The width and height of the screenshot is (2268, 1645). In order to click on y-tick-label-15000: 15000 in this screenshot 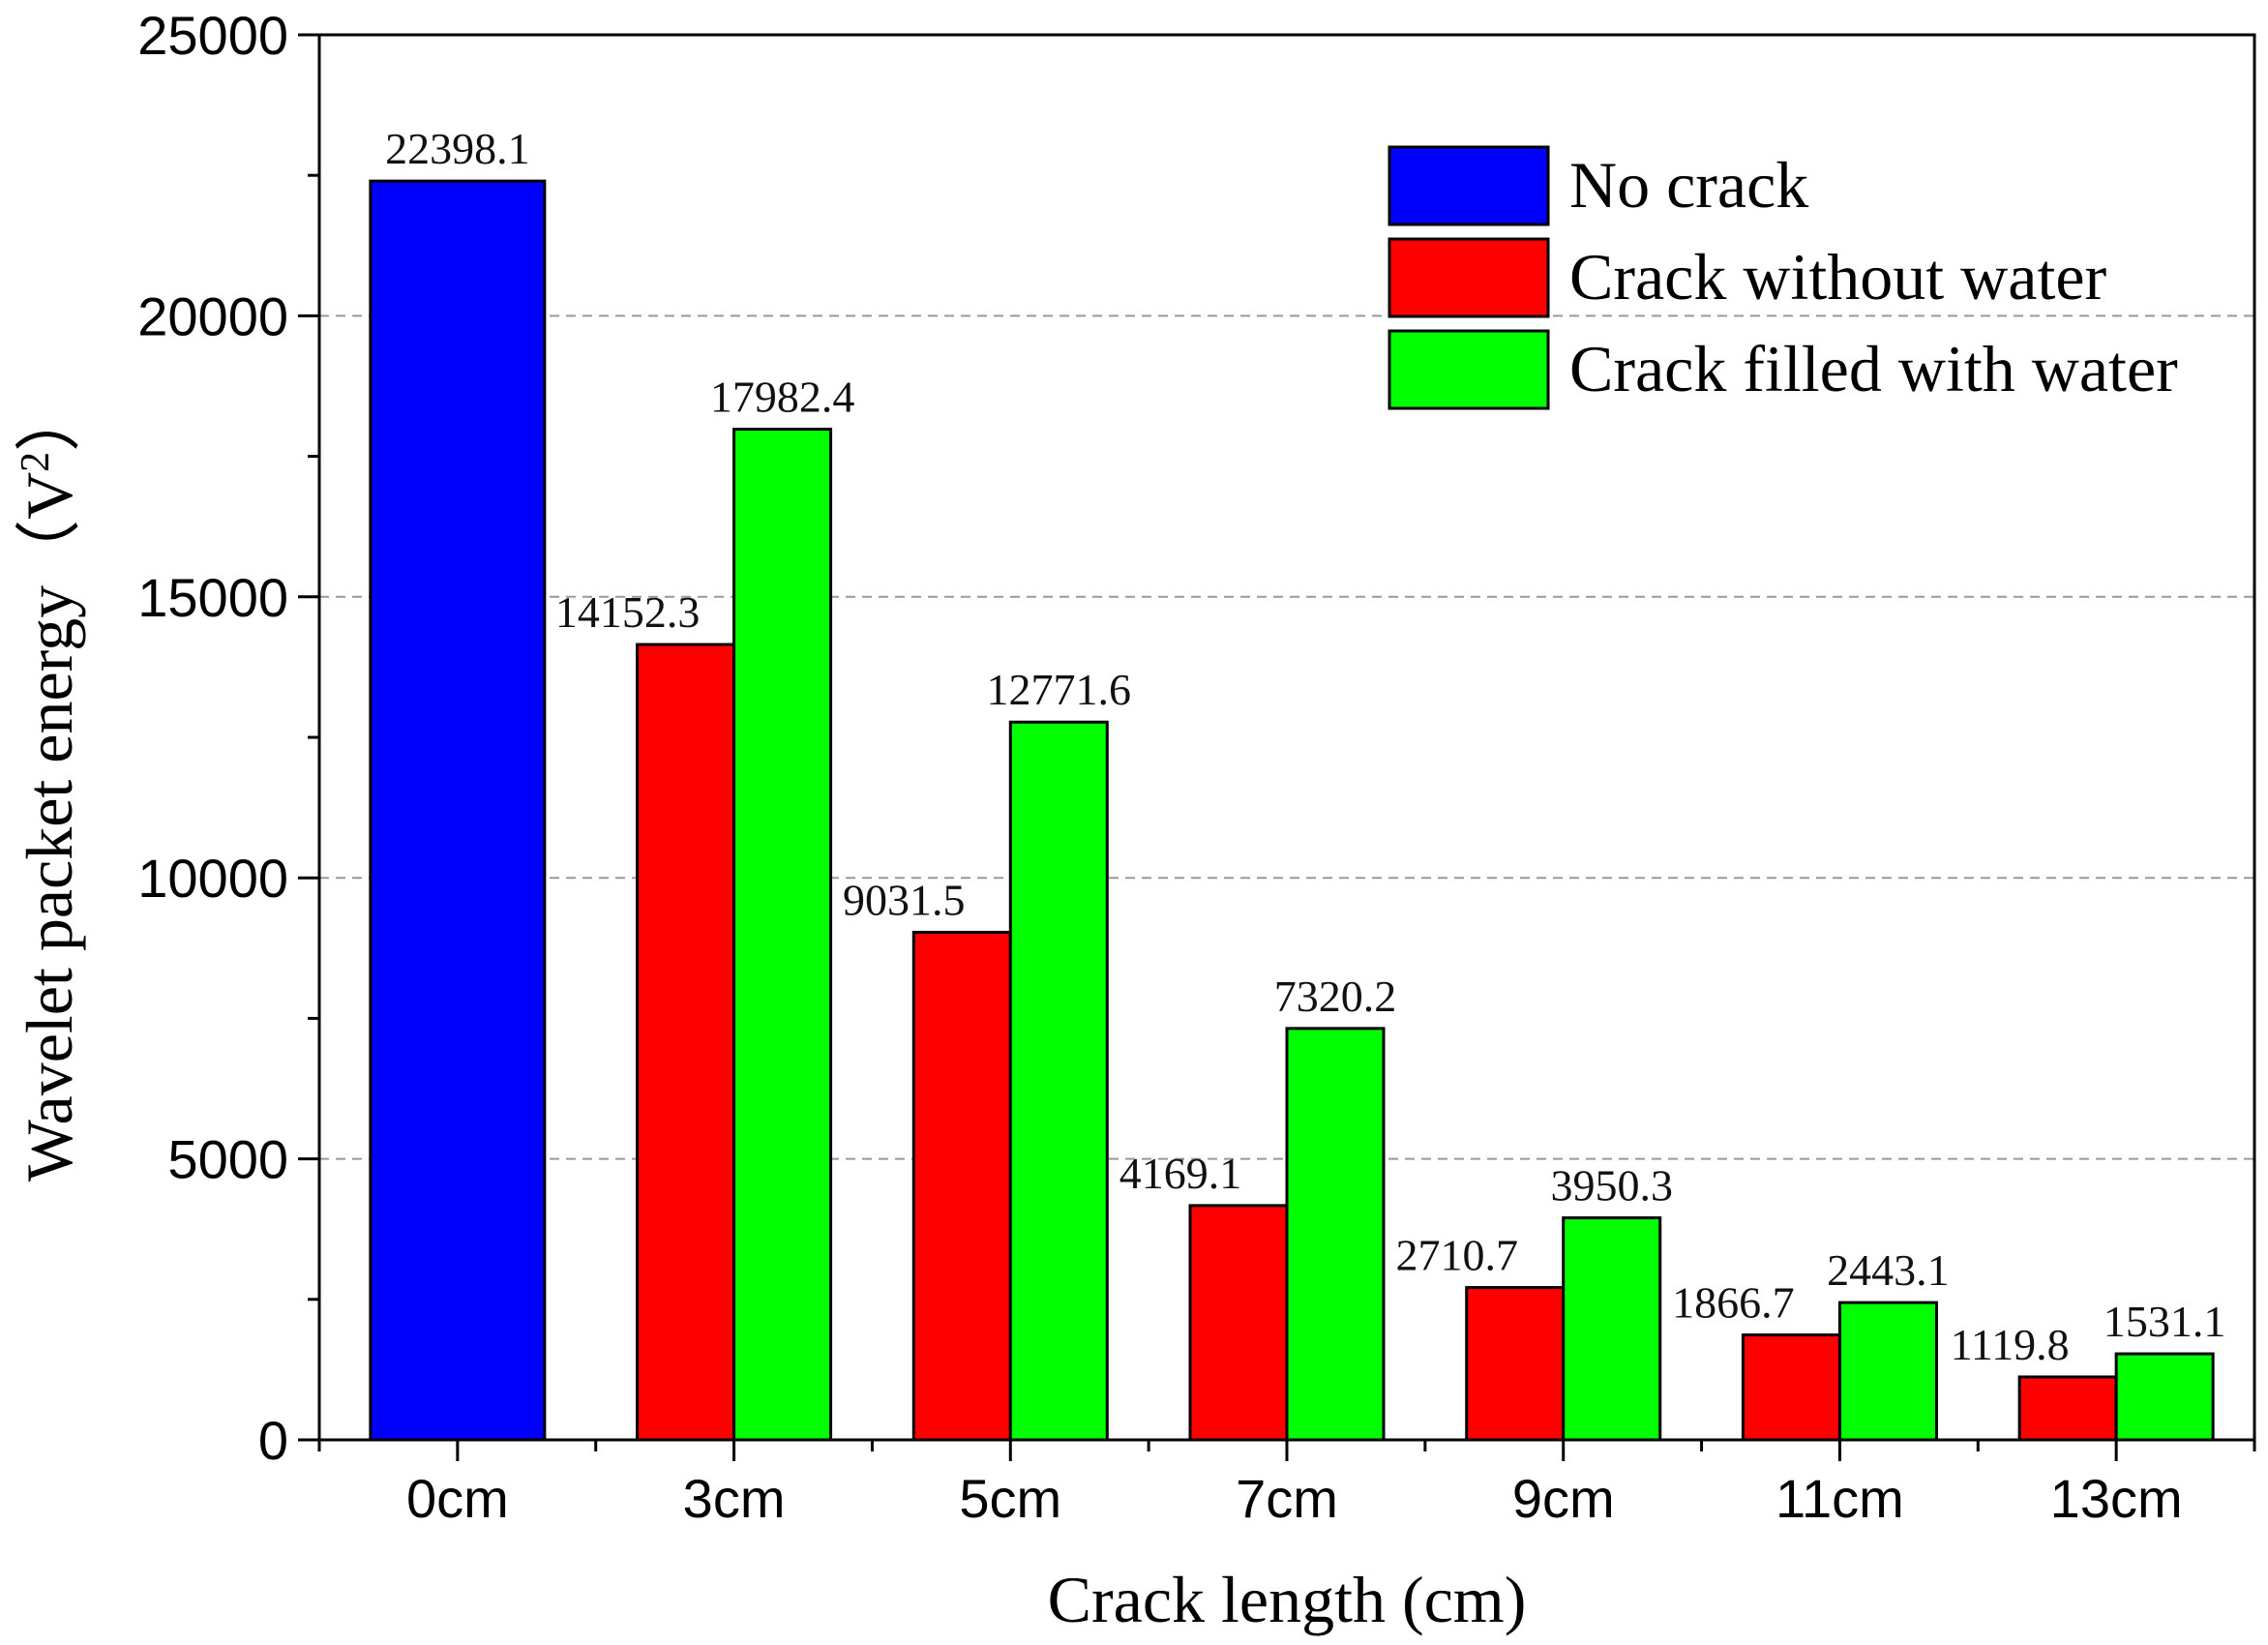, I will do `click(212, 597)`.